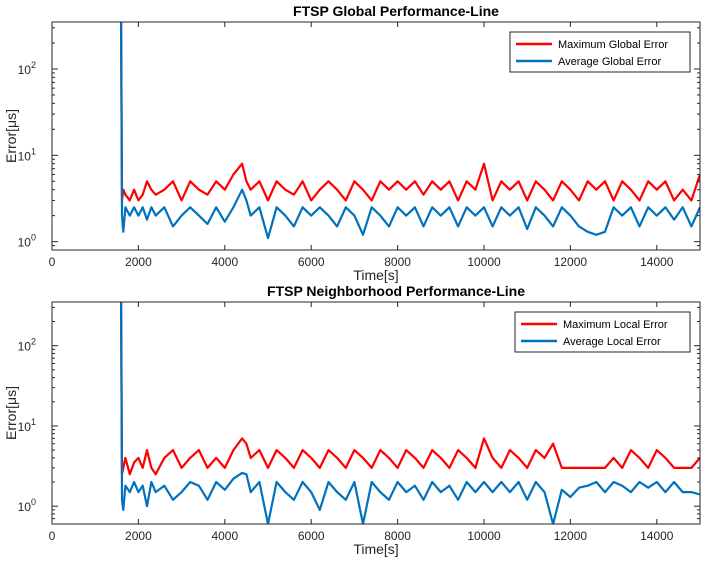 The height and width of the screenshot is (567, 720). What do you see at coordinates (613, 45) in the screenshot?
I see `legend-label: Maximum Global Error` at bounding box center [613, 45].